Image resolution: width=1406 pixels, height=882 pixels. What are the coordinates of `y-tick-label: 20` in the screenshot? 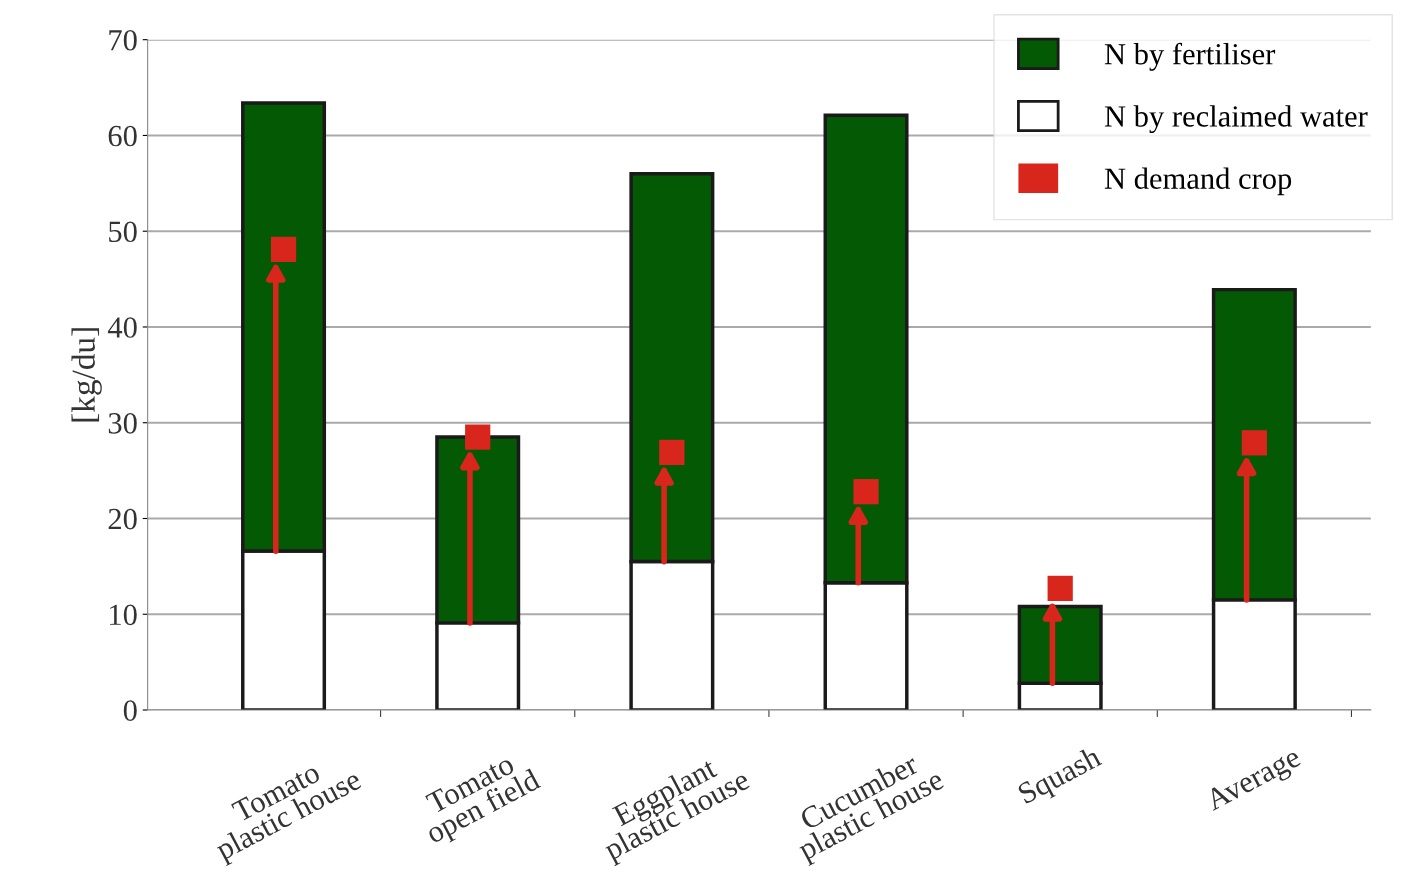 It's located at (122, 519).